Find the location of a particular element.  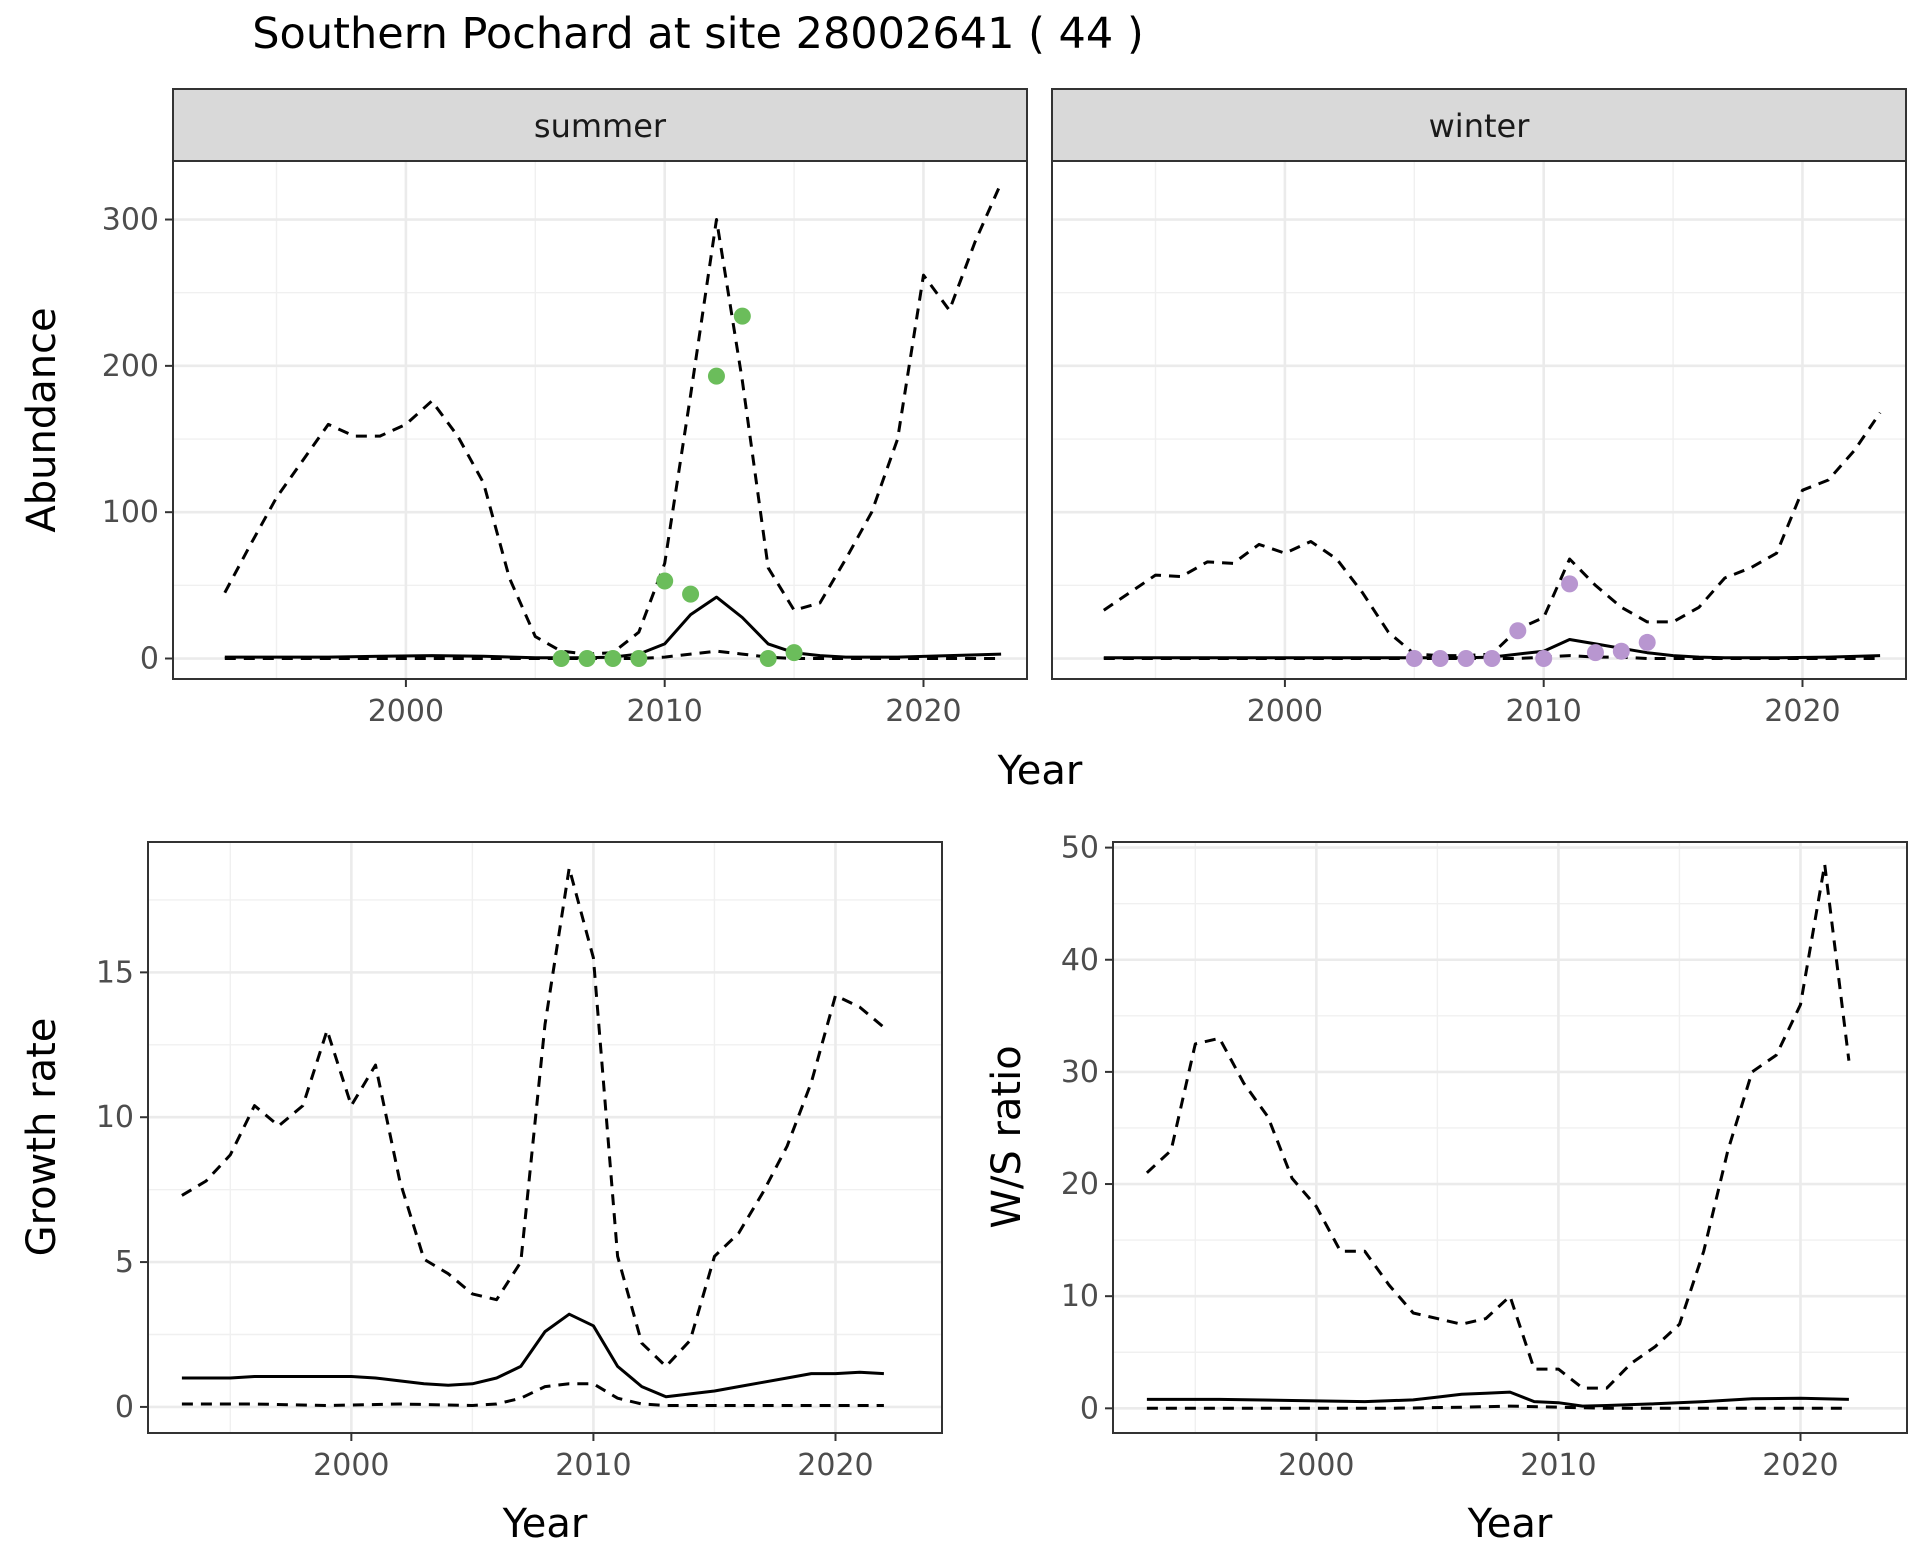

growth-rate-x-ticks: 2000 2010 2020 is located at coordinates (593, 1458).